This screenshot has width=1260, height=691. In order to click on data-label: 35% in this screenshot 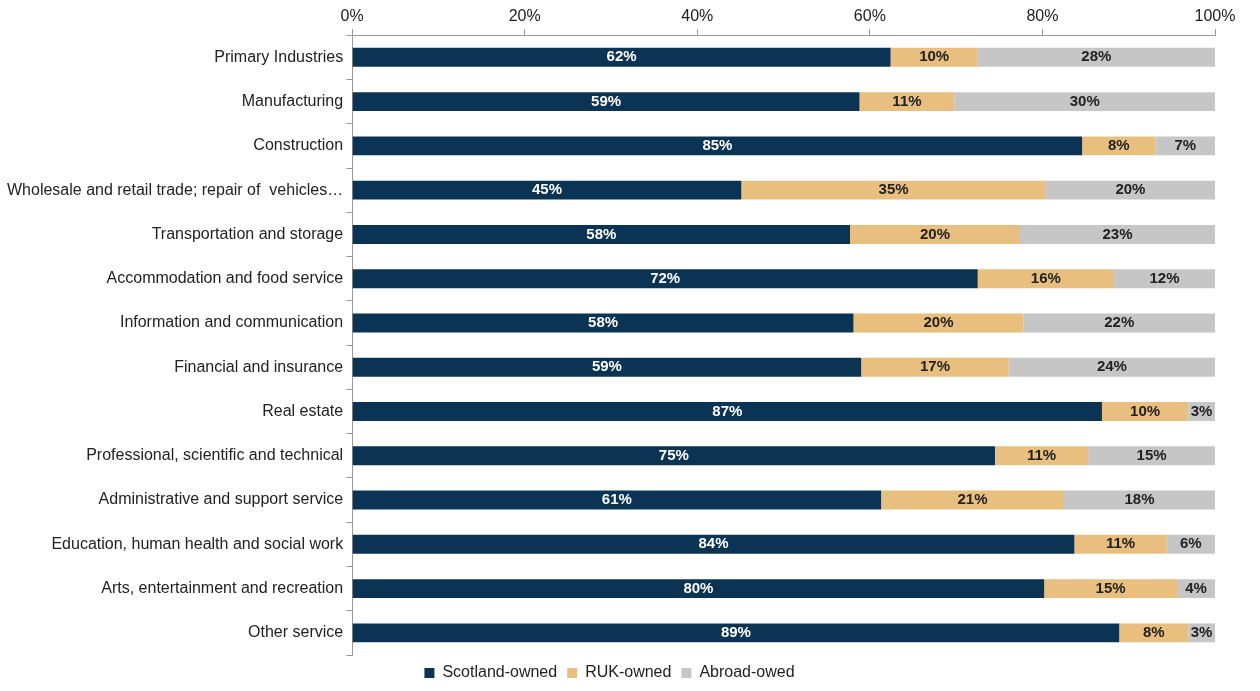, I will do `click(893, 189)`.